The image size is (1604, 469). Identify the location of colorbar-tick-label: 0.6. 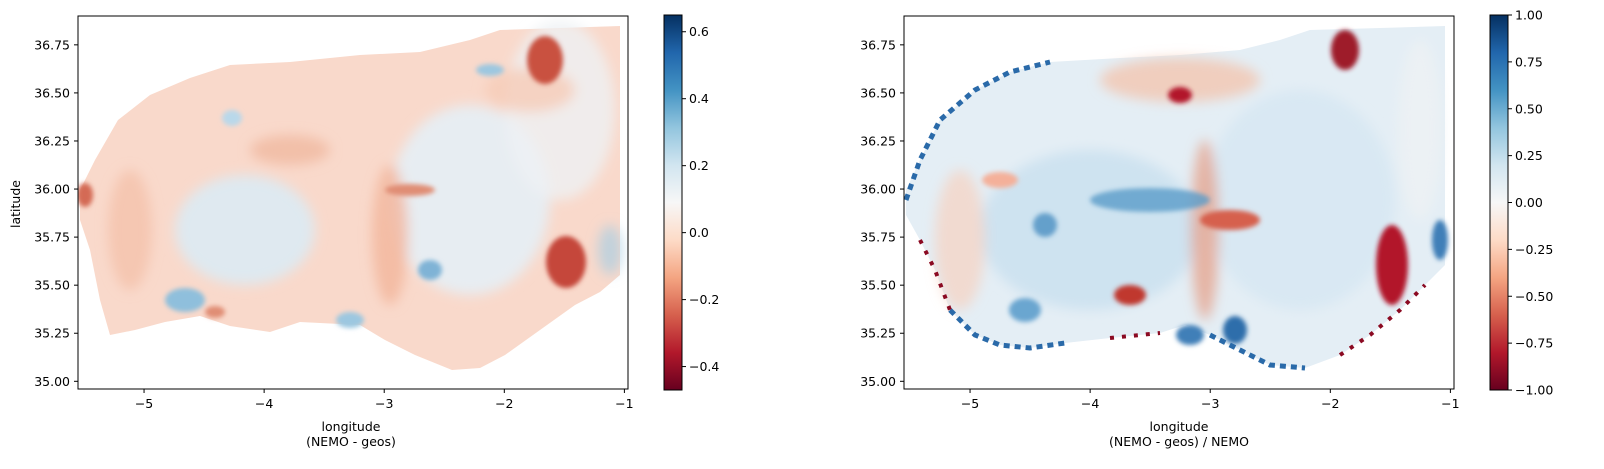
(699, 31).